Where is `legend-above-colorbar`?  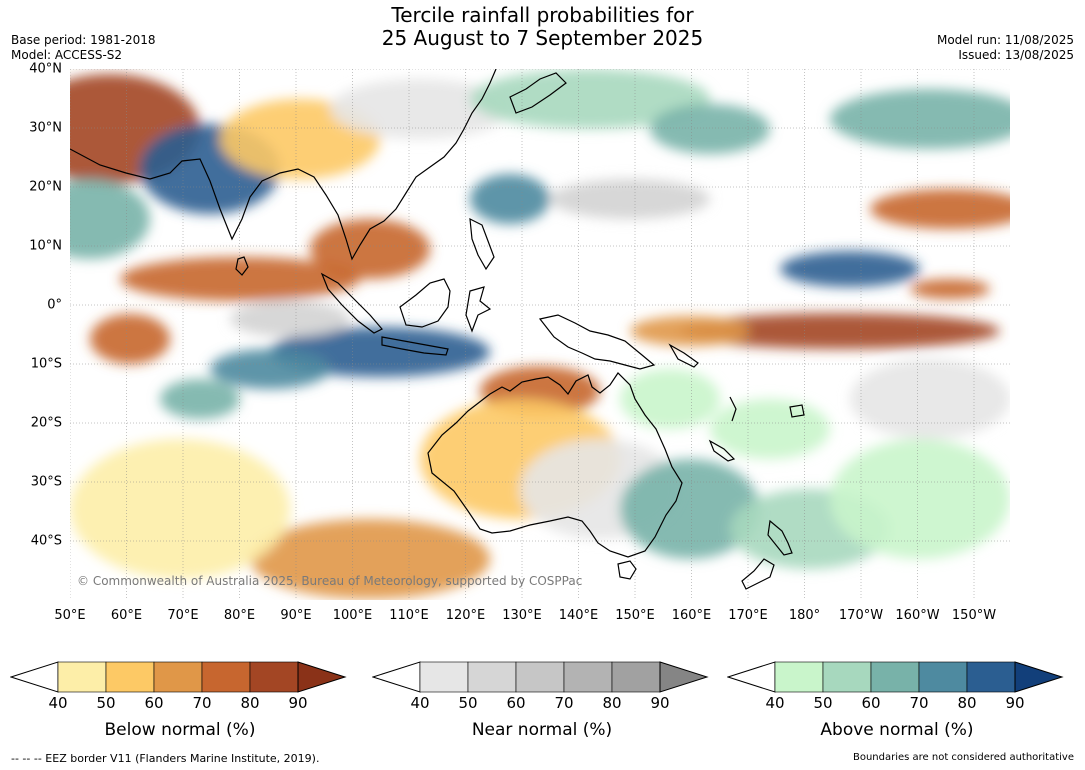 legend-above-colorbar is located at coordinates (895, 677).